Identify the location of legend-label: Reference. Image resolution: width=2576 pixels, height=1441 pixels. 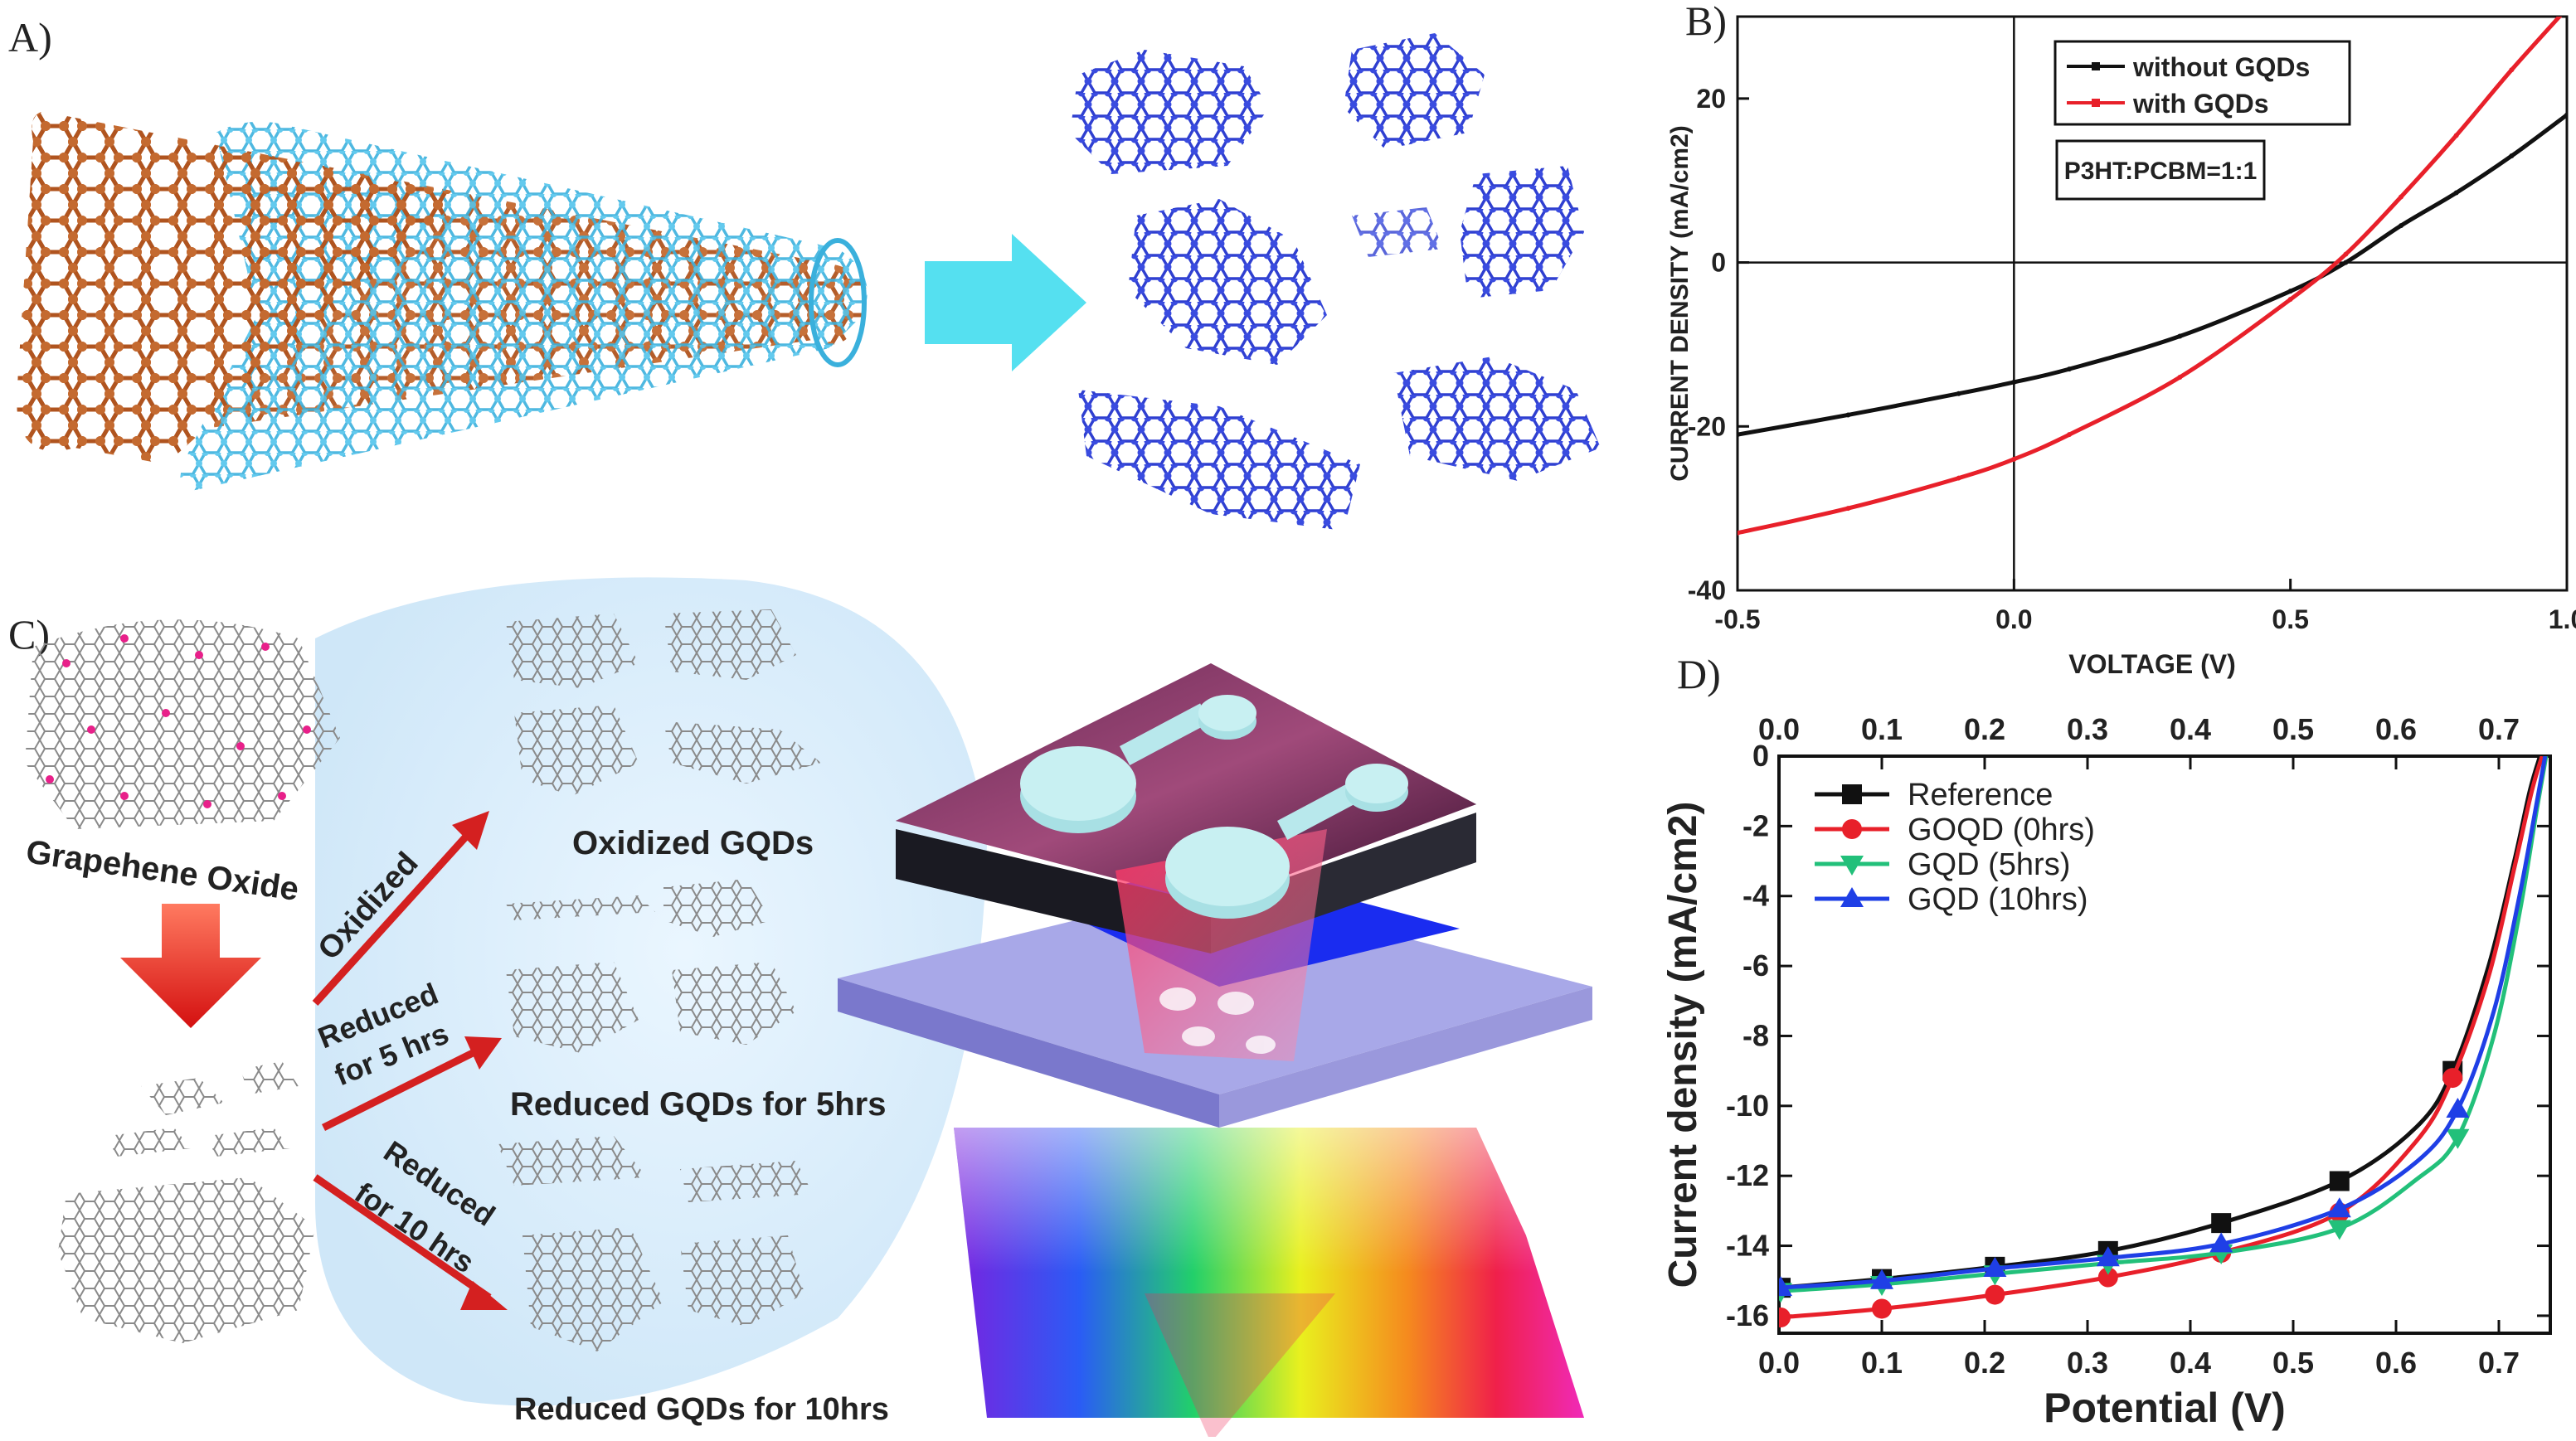
(1981, 795).